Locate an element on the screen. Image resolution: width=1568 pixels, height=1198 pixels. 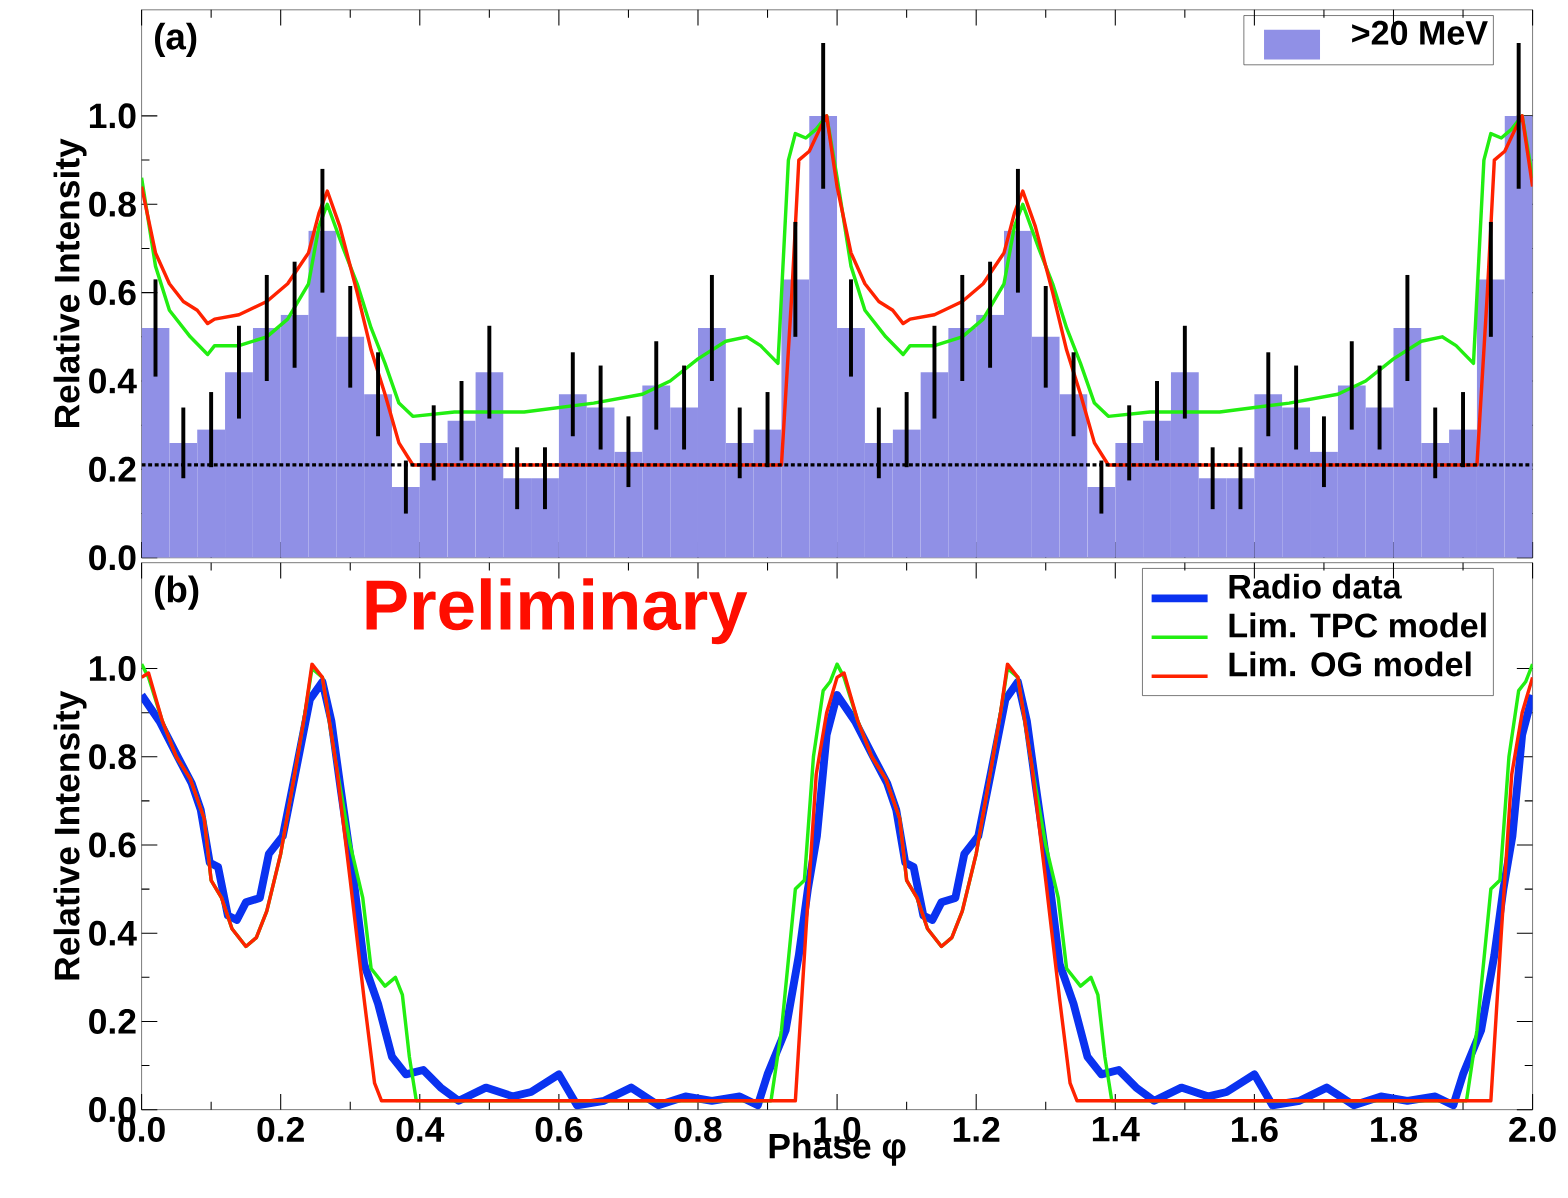
x-tick-label: 2.0 is located at coordinates (1532, 1129).